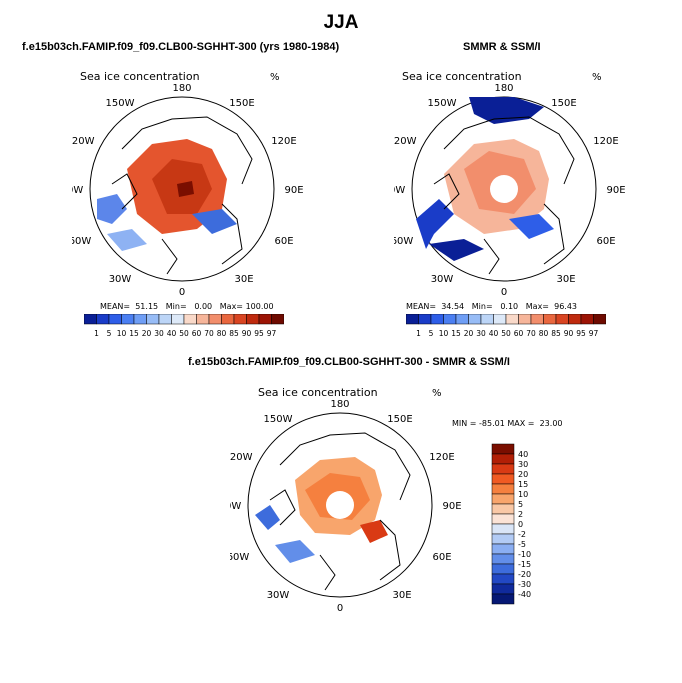 Image resolution: width=682 pixels, height=683 pixels. I want to click on colorbar-tick-label: -20, so click(524, 574).